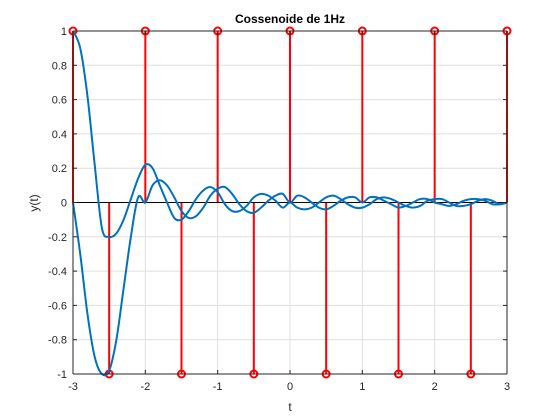 The image size is (560, 420). I want to click on x-tick-label: -3, so click(73, 387).